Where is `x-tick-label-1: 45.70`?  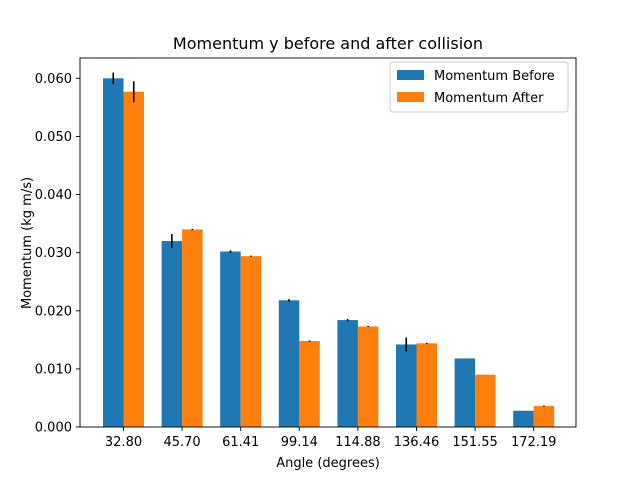
x-tick-label-1: 45.70 is located at coordinates (181, 442).